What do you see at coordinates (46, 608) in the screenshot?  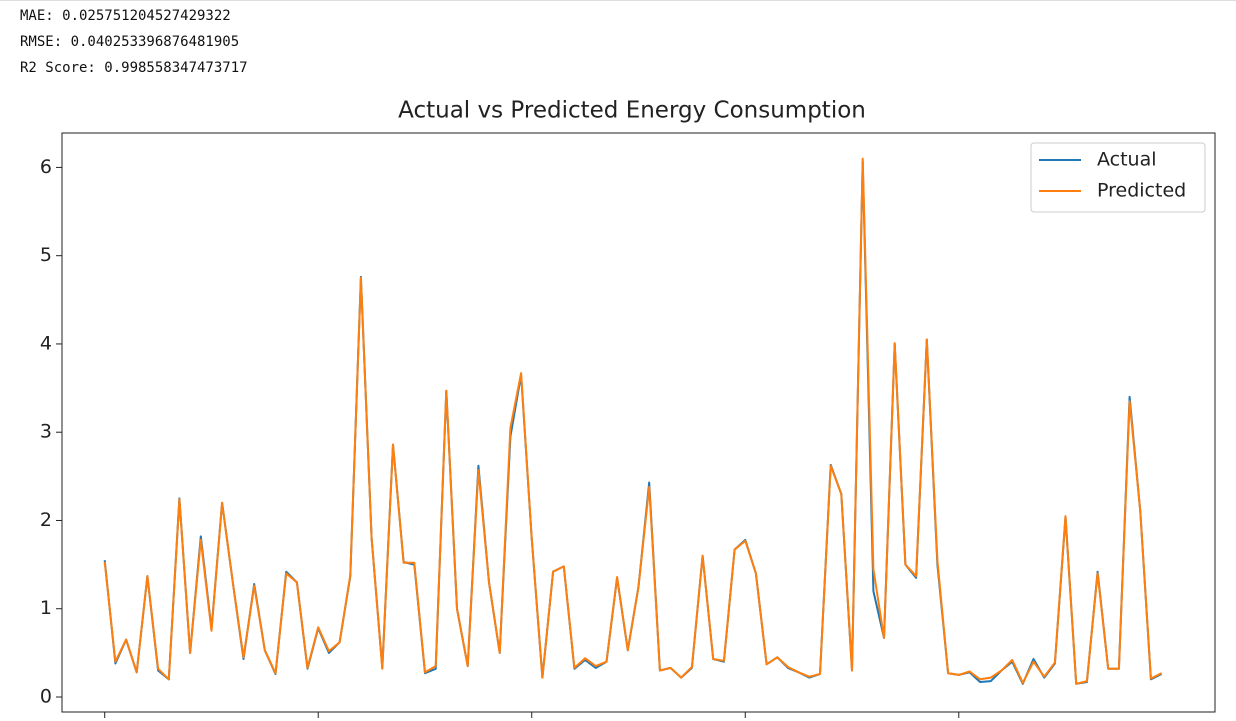 I see `y-tick-label: 1` at bounding box center [46, 608].